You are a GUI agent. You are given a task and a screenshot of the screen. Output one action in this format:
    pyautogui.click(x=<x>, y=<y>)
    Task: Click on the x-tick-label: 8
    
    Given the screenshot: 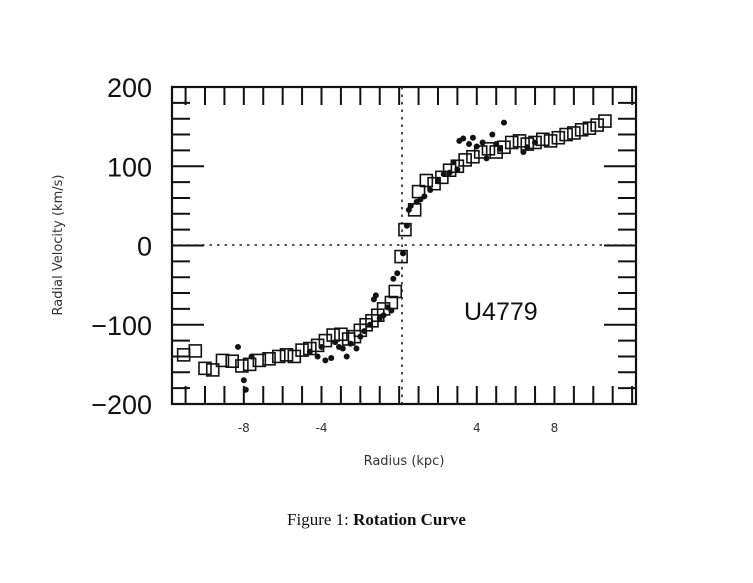 What is the action you would take?
    pyautogui.click(x=555, y=428)
    